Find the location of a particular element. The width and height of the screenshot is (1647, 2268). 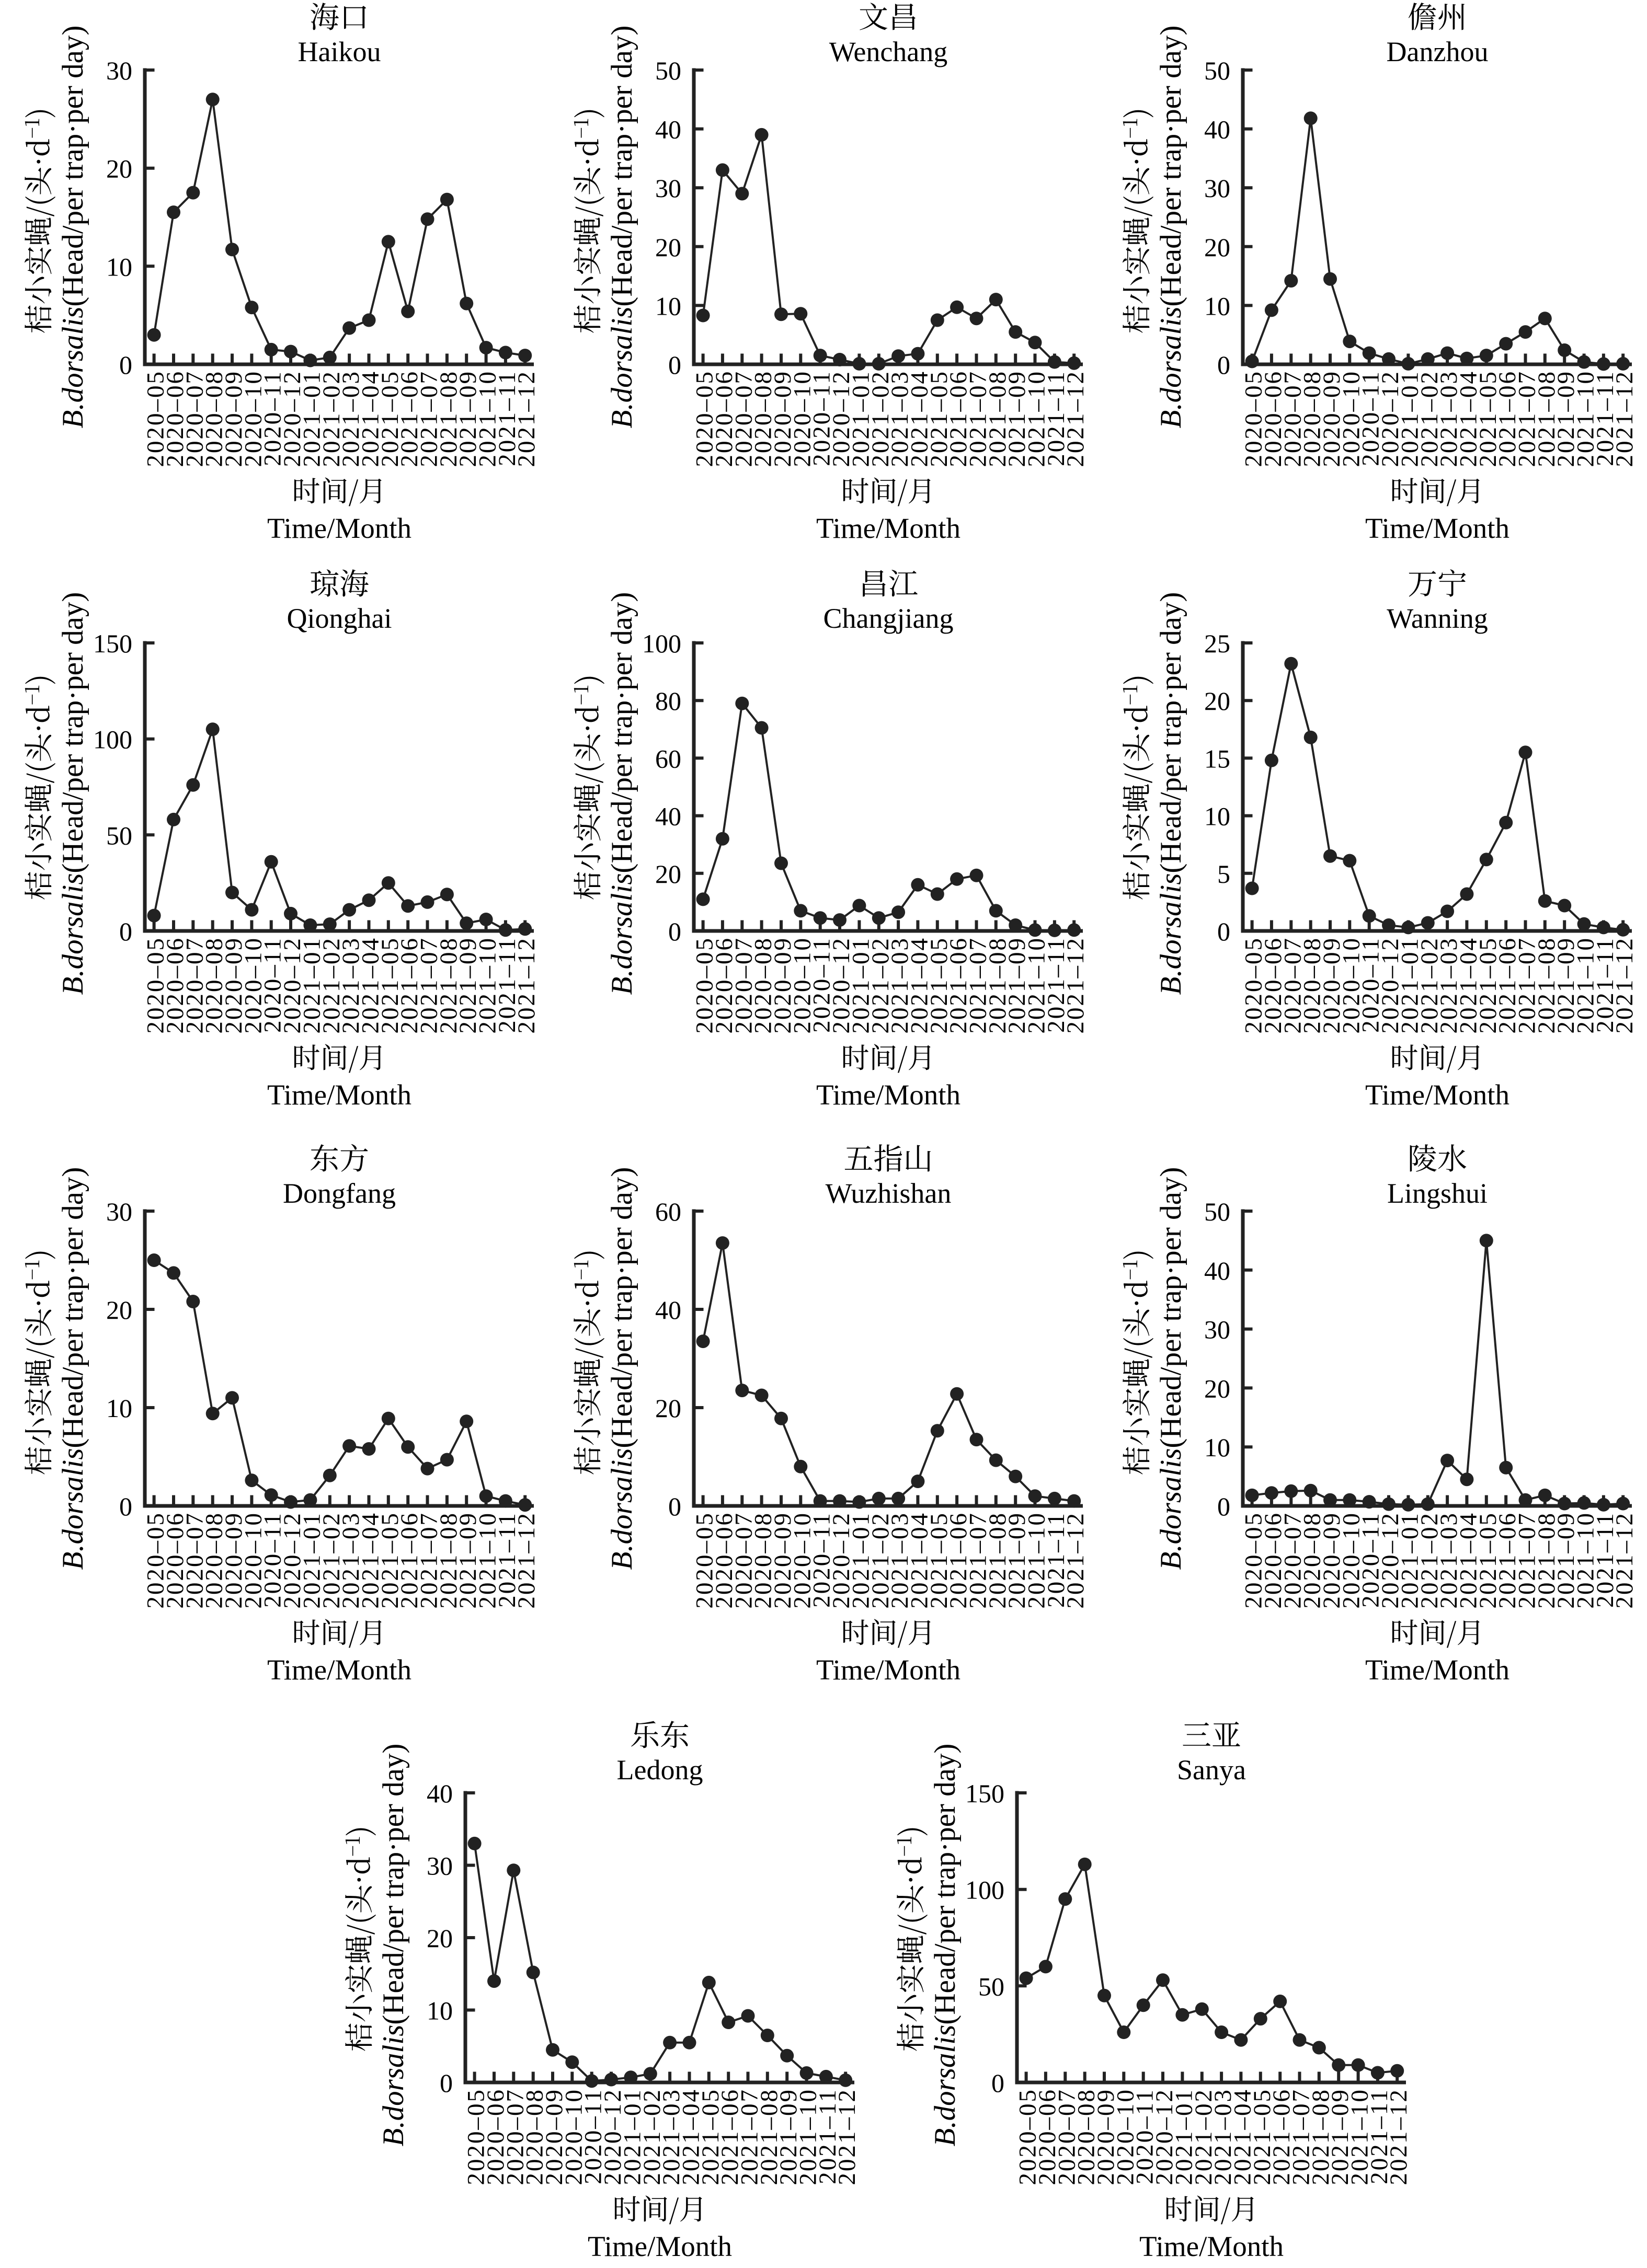

svg-text: 5 is located at coordinates (1223, 874).